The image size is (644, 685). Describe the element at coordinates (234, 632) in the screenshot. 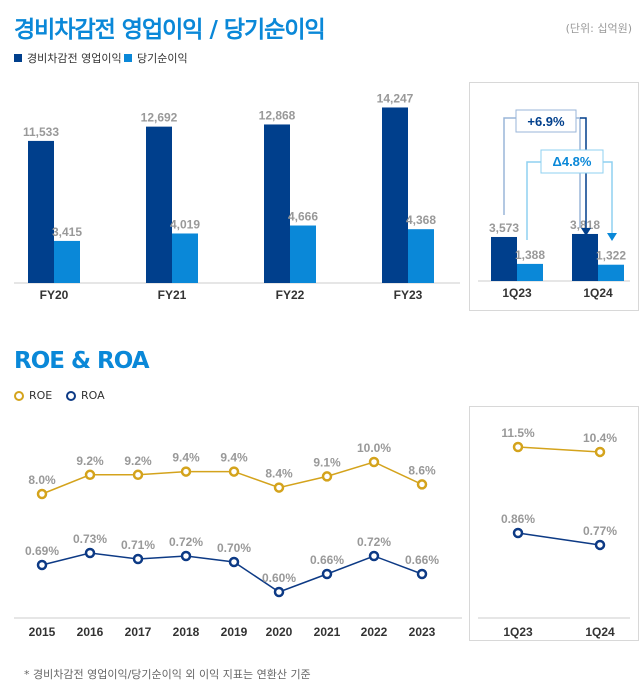

I see `tick-label: 2019` at that location.